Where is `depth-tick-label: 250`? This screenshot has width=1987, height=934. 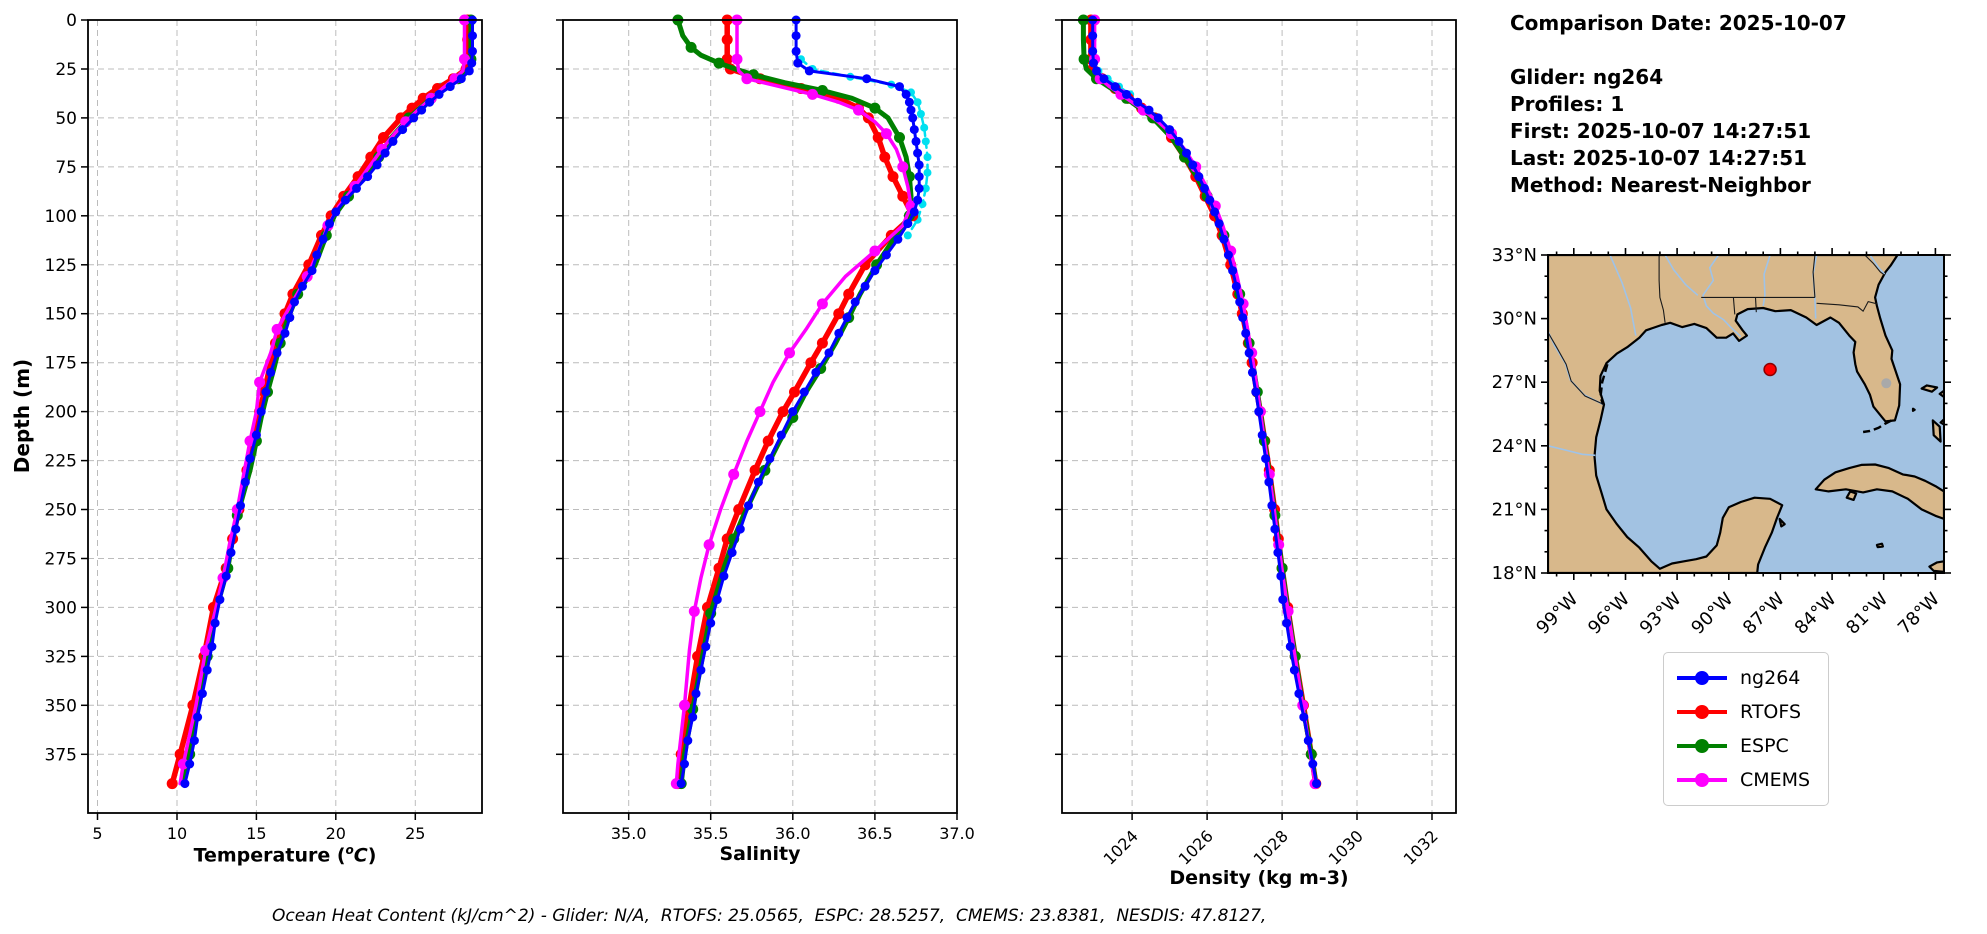
depth-tick-label: 250 is located at coordinates (61, 511).